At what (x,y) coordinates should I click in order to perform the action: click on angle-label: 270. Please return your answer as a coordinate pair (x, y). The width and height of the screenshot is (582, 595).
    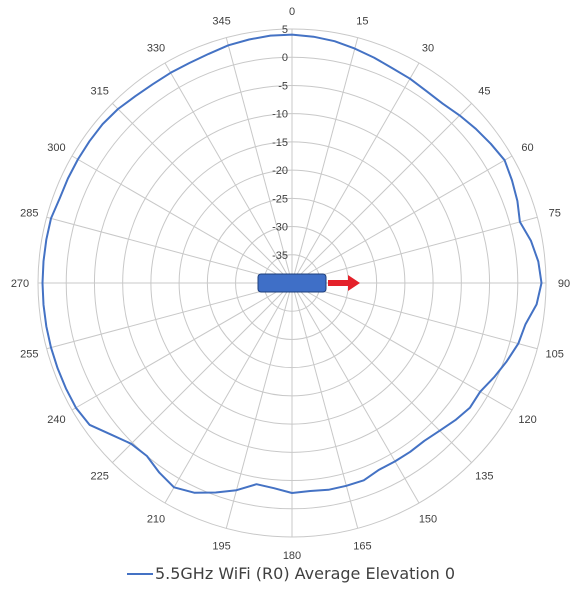
    Looking at the image, I should click on (20, 284).